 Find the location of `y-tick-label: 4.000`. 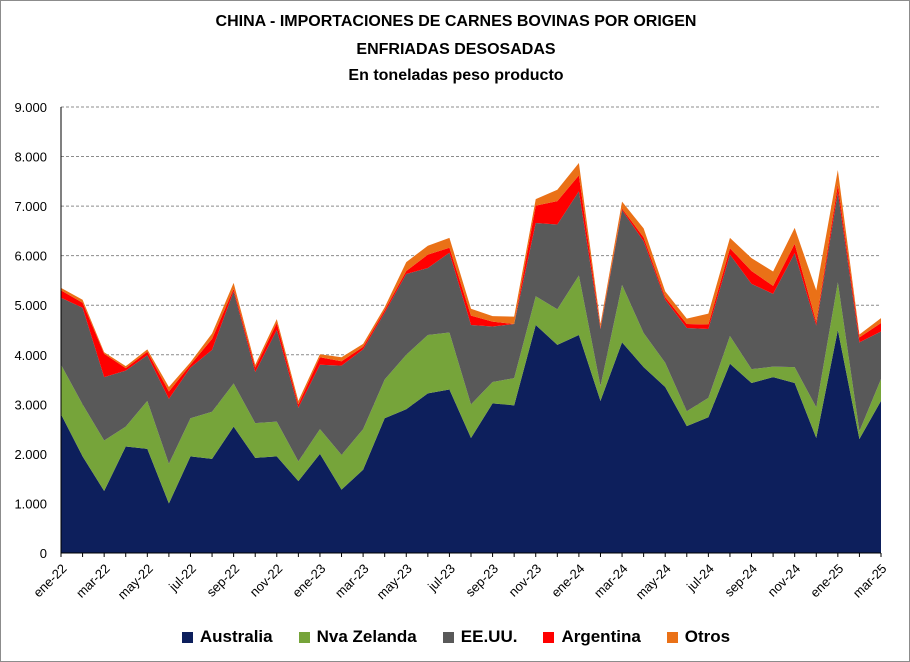

y-tick-label: 4.000 is located at coordinates (30, 355).